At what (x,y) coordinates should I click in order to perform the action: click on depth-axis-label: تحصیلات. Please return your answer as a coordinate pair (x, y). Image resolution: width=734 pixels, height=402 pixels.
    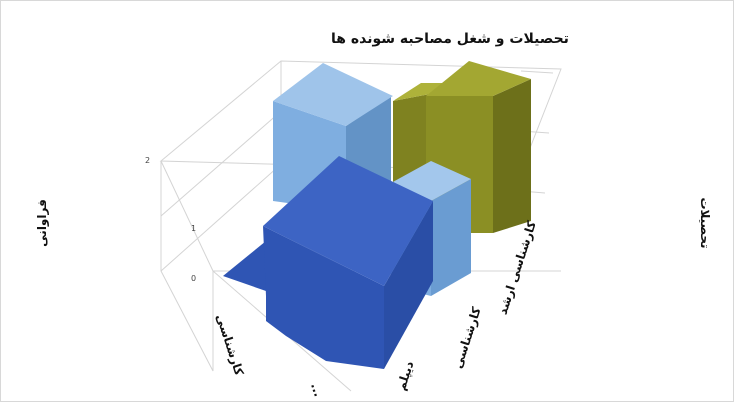
    Looking at the image, I should click on (705, 222).